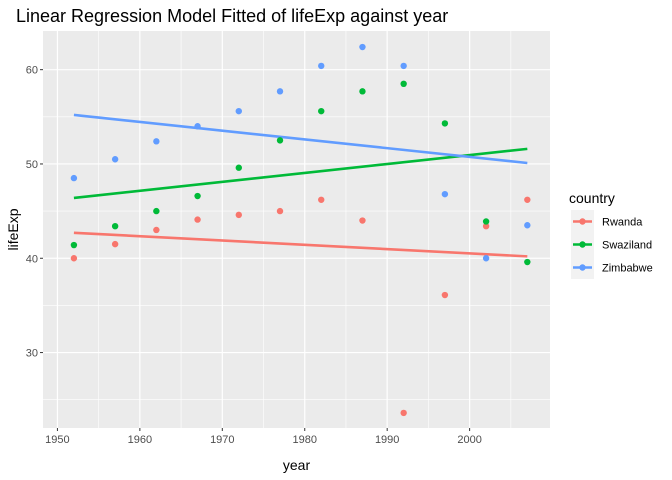 The image size is (672, 480). What do you see at coordinates (263, 437) in the screenshot?
I see `x-axis-ticks: 1950 1960 1970 1980 1990 2000` at bounding box center [263, 437].